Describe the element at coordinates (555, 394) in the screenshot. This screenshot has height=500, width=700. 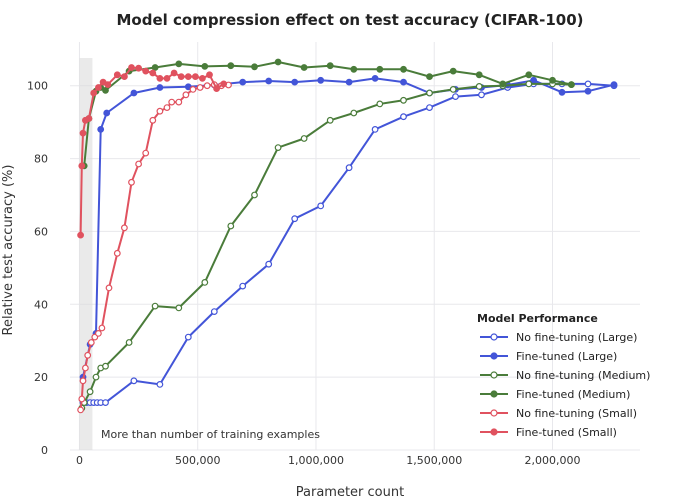
I see `legend-item: Fine-tuned (Medium)` at that location.